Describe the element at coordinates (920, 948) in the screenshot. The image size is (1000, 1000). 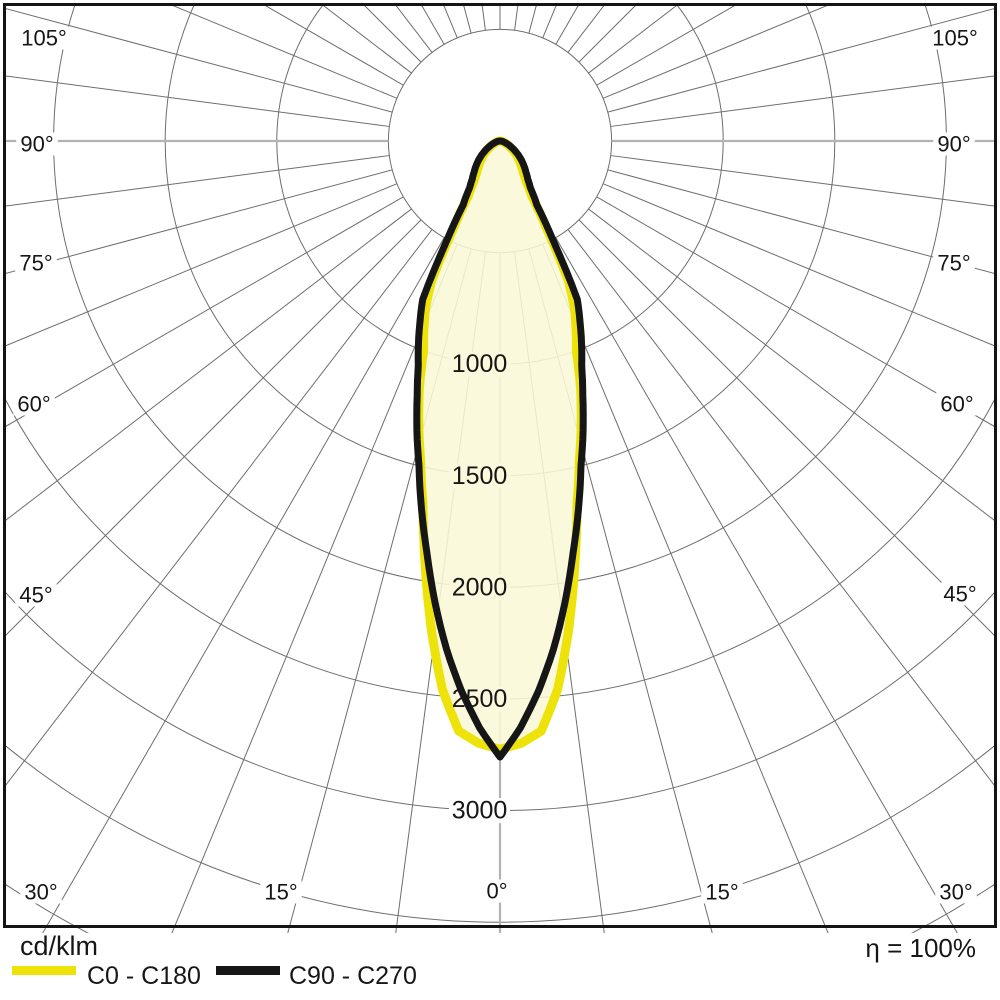
I see `efficiency-label: η = 100%` at that location.